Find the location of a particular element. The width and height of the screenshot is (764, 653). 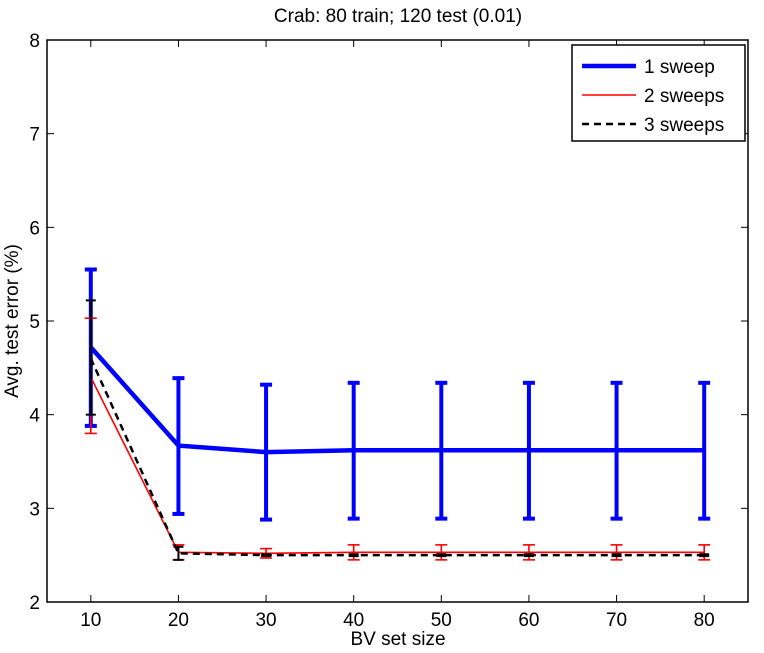

y-tick-label: 7 is located at coordinates (34, 135).